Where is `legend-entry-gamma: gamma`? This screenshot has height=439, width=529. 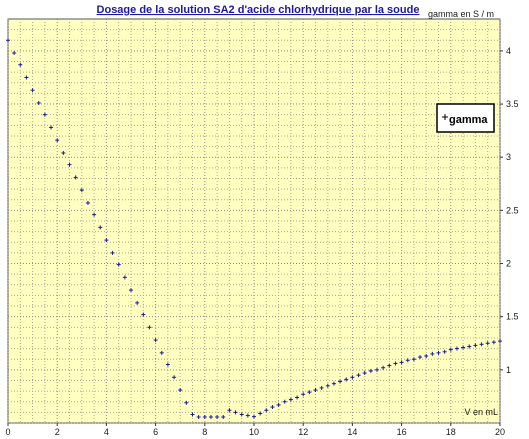 legend-entry-gamma: gamma is located at coordinates (468, 120).